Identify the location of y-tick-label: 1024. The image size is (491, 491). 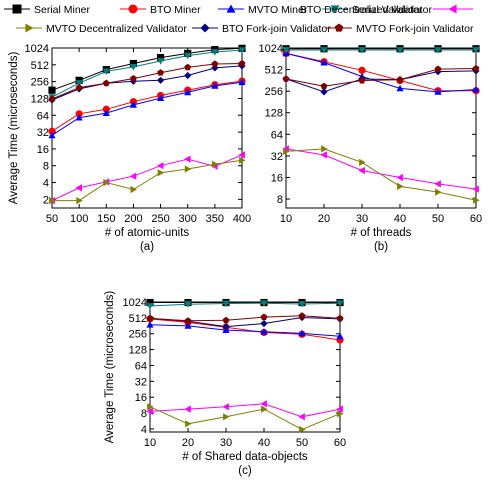
(135, 303).